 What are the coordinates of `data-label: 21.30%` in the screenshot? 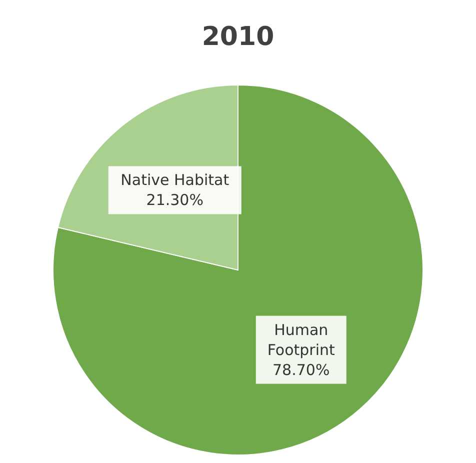 It's located at (175, 200).